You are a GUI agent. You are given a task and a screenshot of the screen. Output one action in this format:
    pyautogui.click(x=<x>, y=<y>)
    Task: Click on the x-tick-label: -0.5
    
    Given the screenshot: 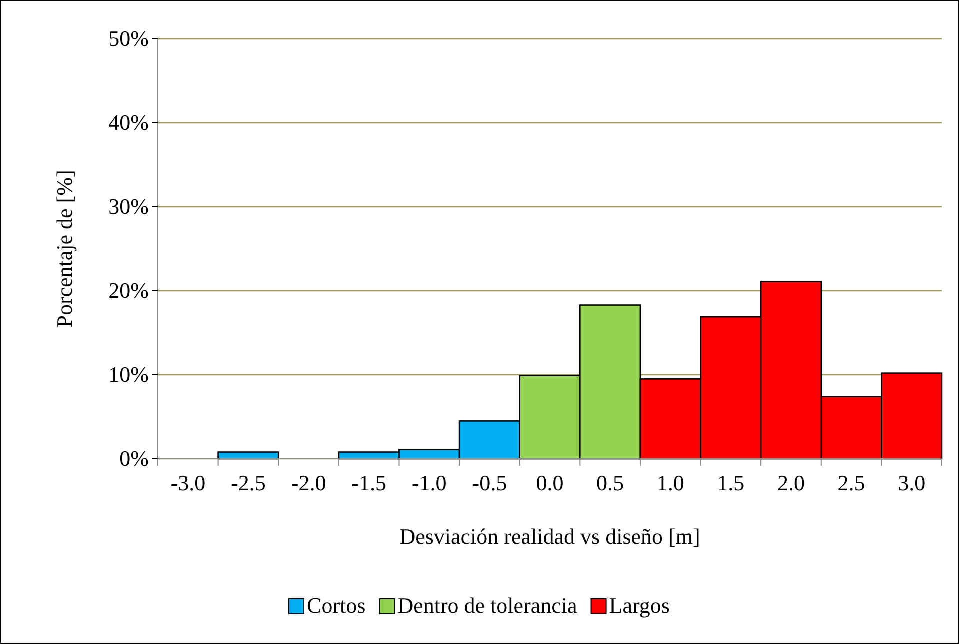 What is the action you would take?
    pyautogui.click(x=490, y=483)
    